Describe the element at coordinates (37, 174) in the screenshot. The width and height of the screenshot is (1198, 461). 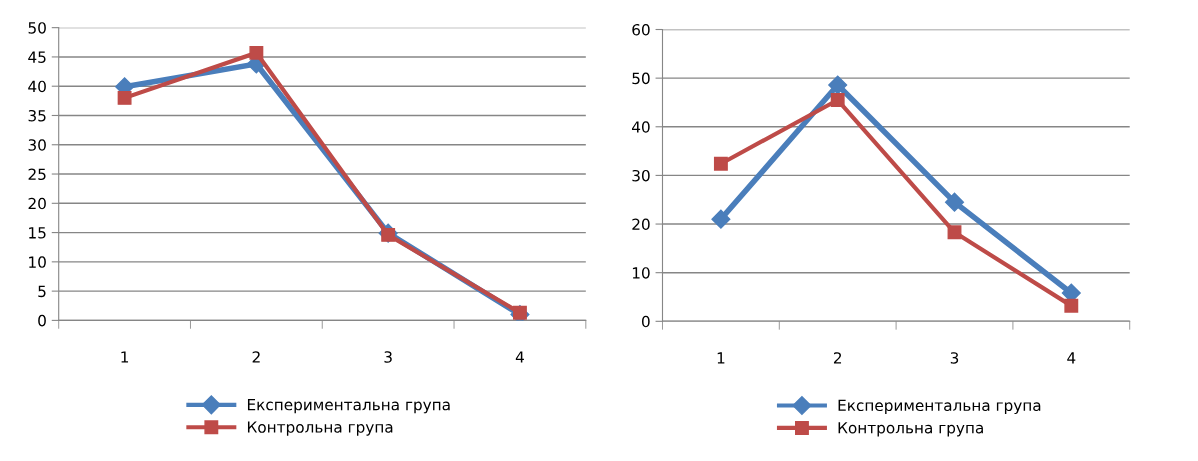
I see `y-tick-label: 25` at that location.